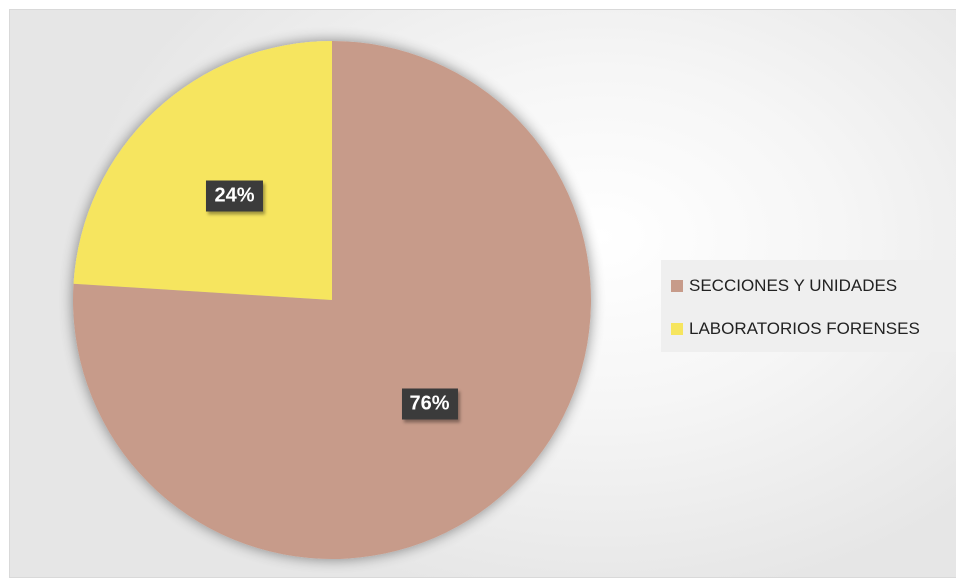 The height and width of the screenshot is (580, 956). Describe the element at coordinates (804, 328) in the screenshot. I see `legend-label-laboratorios: LABORATORIOS FORENSES` at that location.